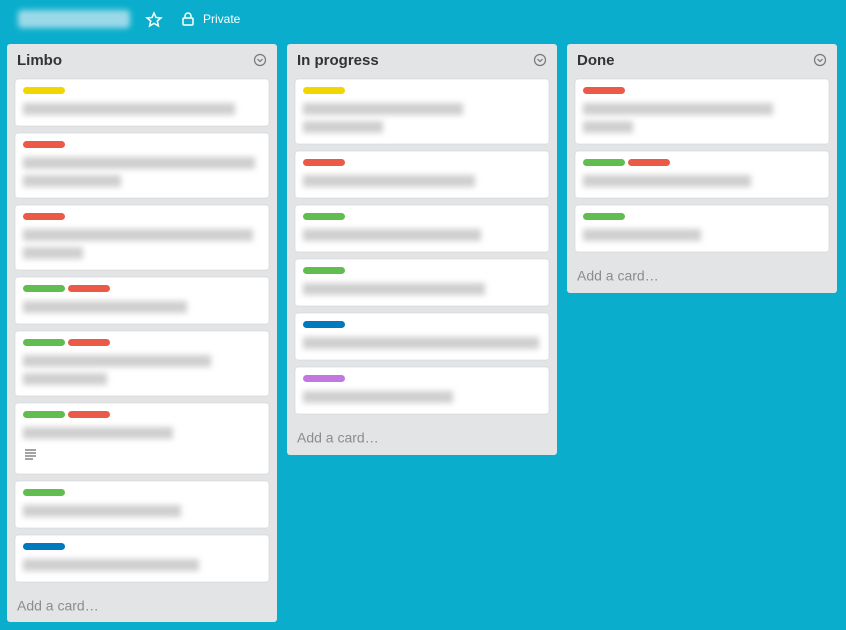 The width and height of the screenshot is (846, 630). Describe the element at coordinates (338, 60) in the screenshot. I see `list-title: In progress` at that location.